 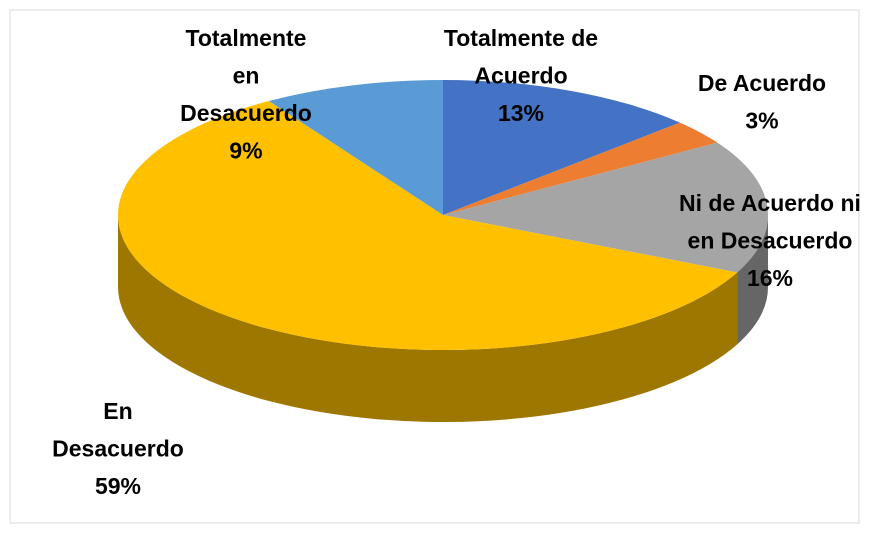 What do you see at coordinates (520, 76) in the screenshot?
I see `label-line: Acuerdo` at bounding box center [520, 76].